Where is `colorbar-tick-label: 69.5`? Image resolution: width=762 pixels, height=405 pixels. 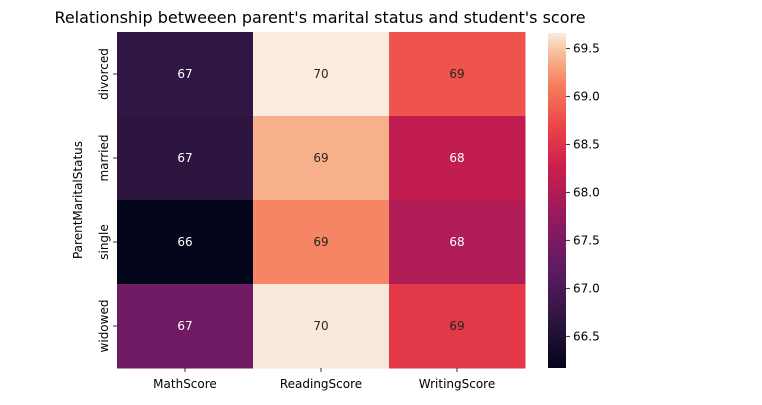
colorbar-tick-label: 69.5 is located at coordinates (586, 48).